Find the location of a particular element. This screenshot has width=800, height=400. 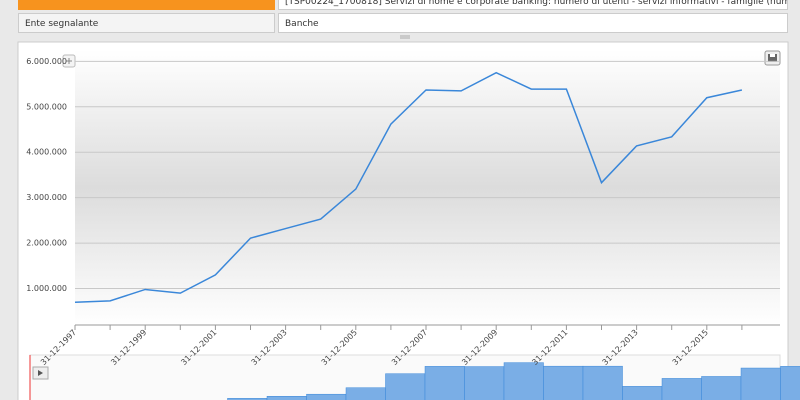

y-tick-label: 5.000.000 is located at coordinates (46, 106).